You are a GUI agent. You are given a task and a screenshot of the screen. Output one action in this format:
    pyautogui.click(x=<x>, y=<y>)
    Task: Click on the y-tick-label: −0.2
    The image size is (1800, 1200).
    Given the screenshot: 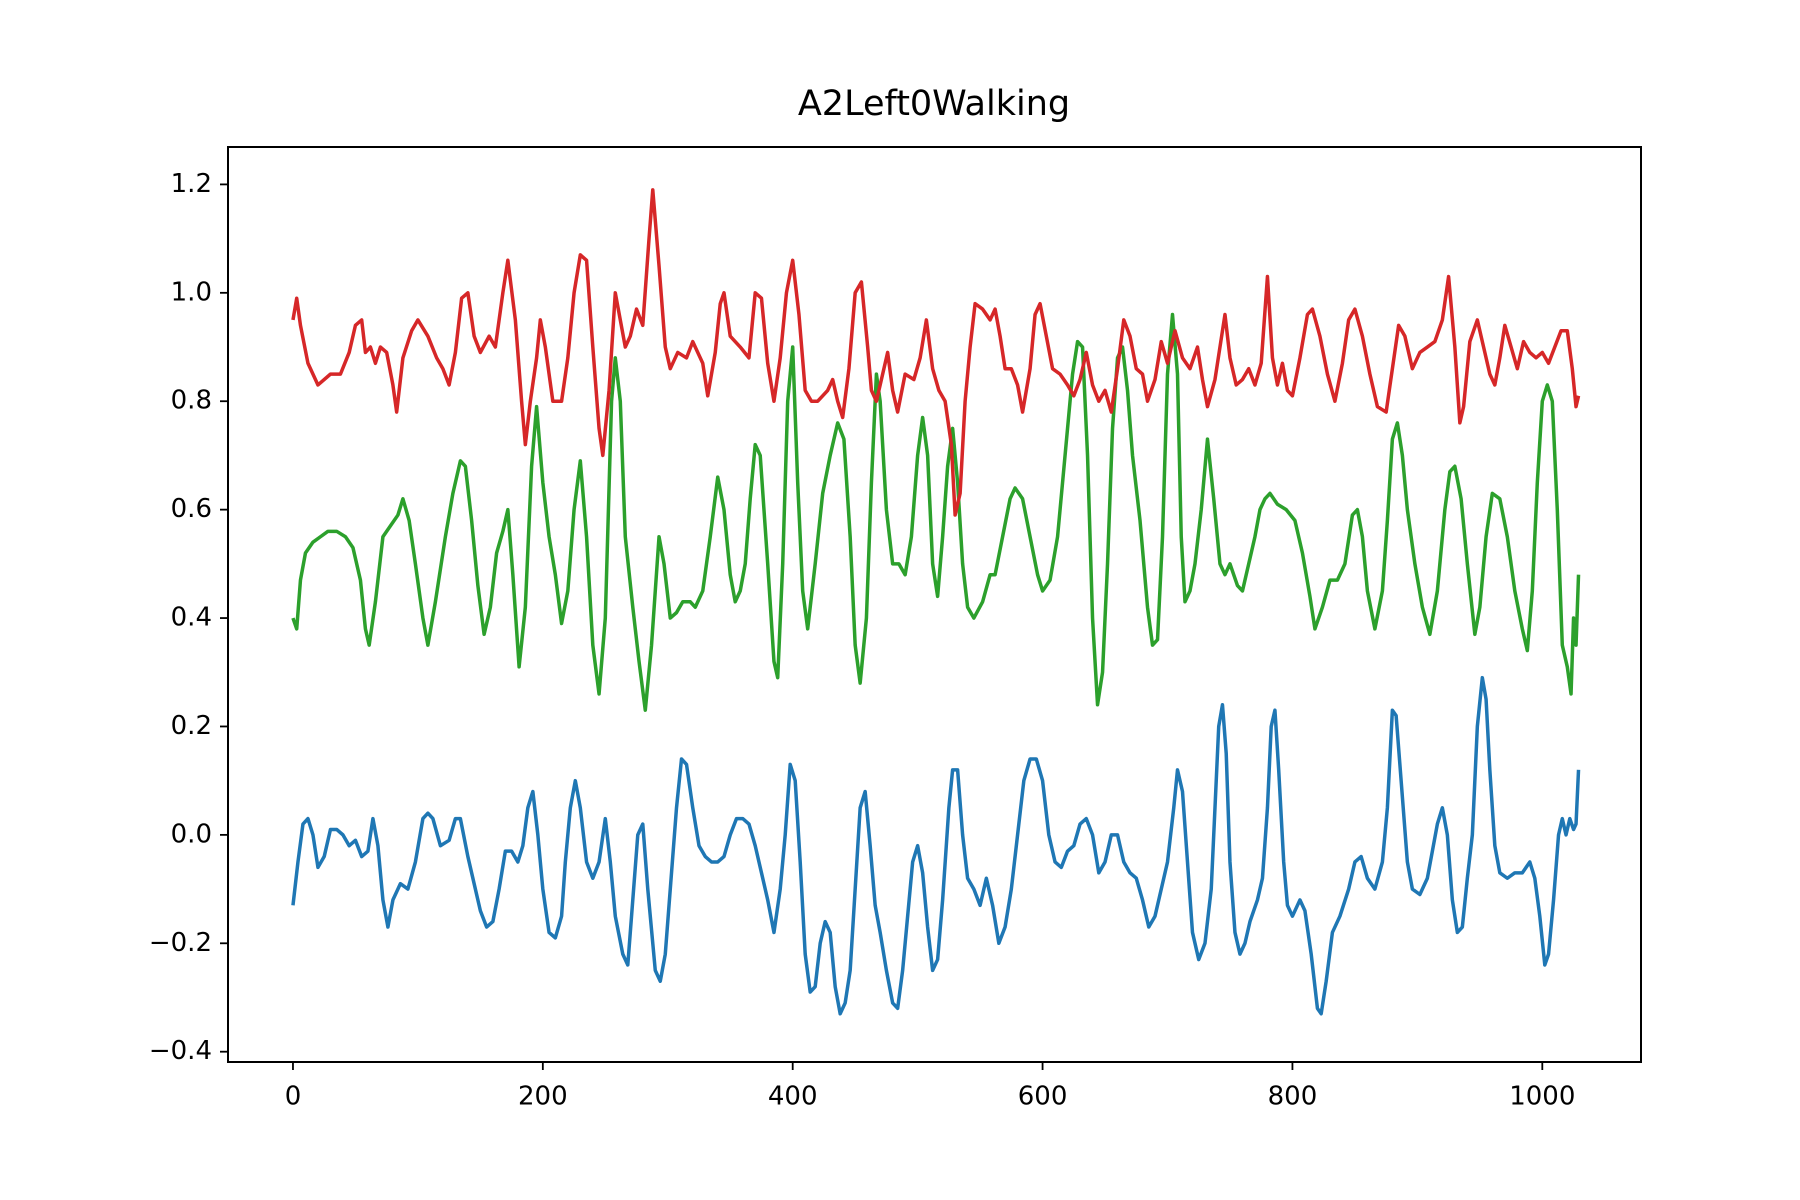 What is the action you would take?
    pyautogui.click(x=180, y=943)
    